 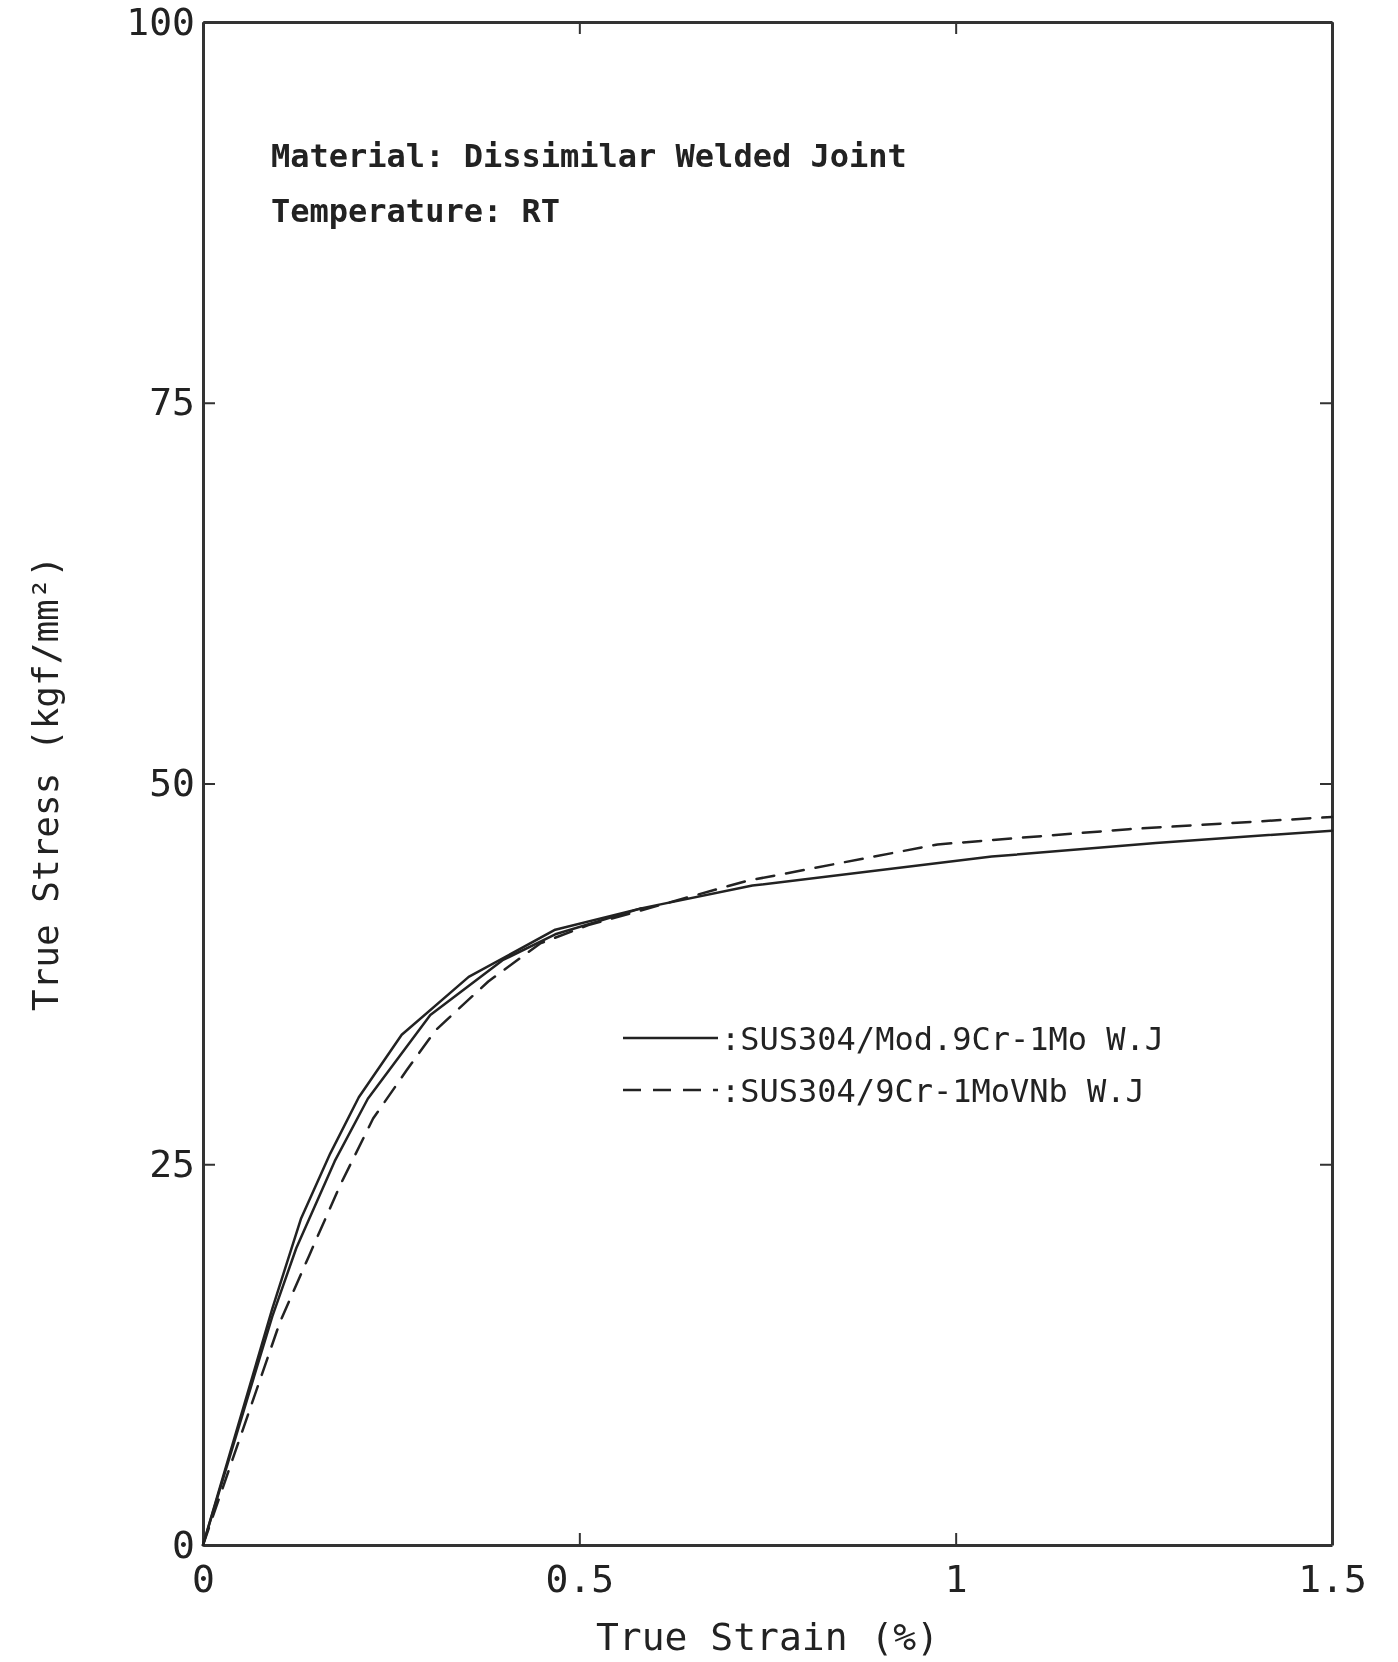 What do you see at coordinates (160, 22) in the screenshot?
I see `y-tick-label: 100` at bounding box center [160, 22].